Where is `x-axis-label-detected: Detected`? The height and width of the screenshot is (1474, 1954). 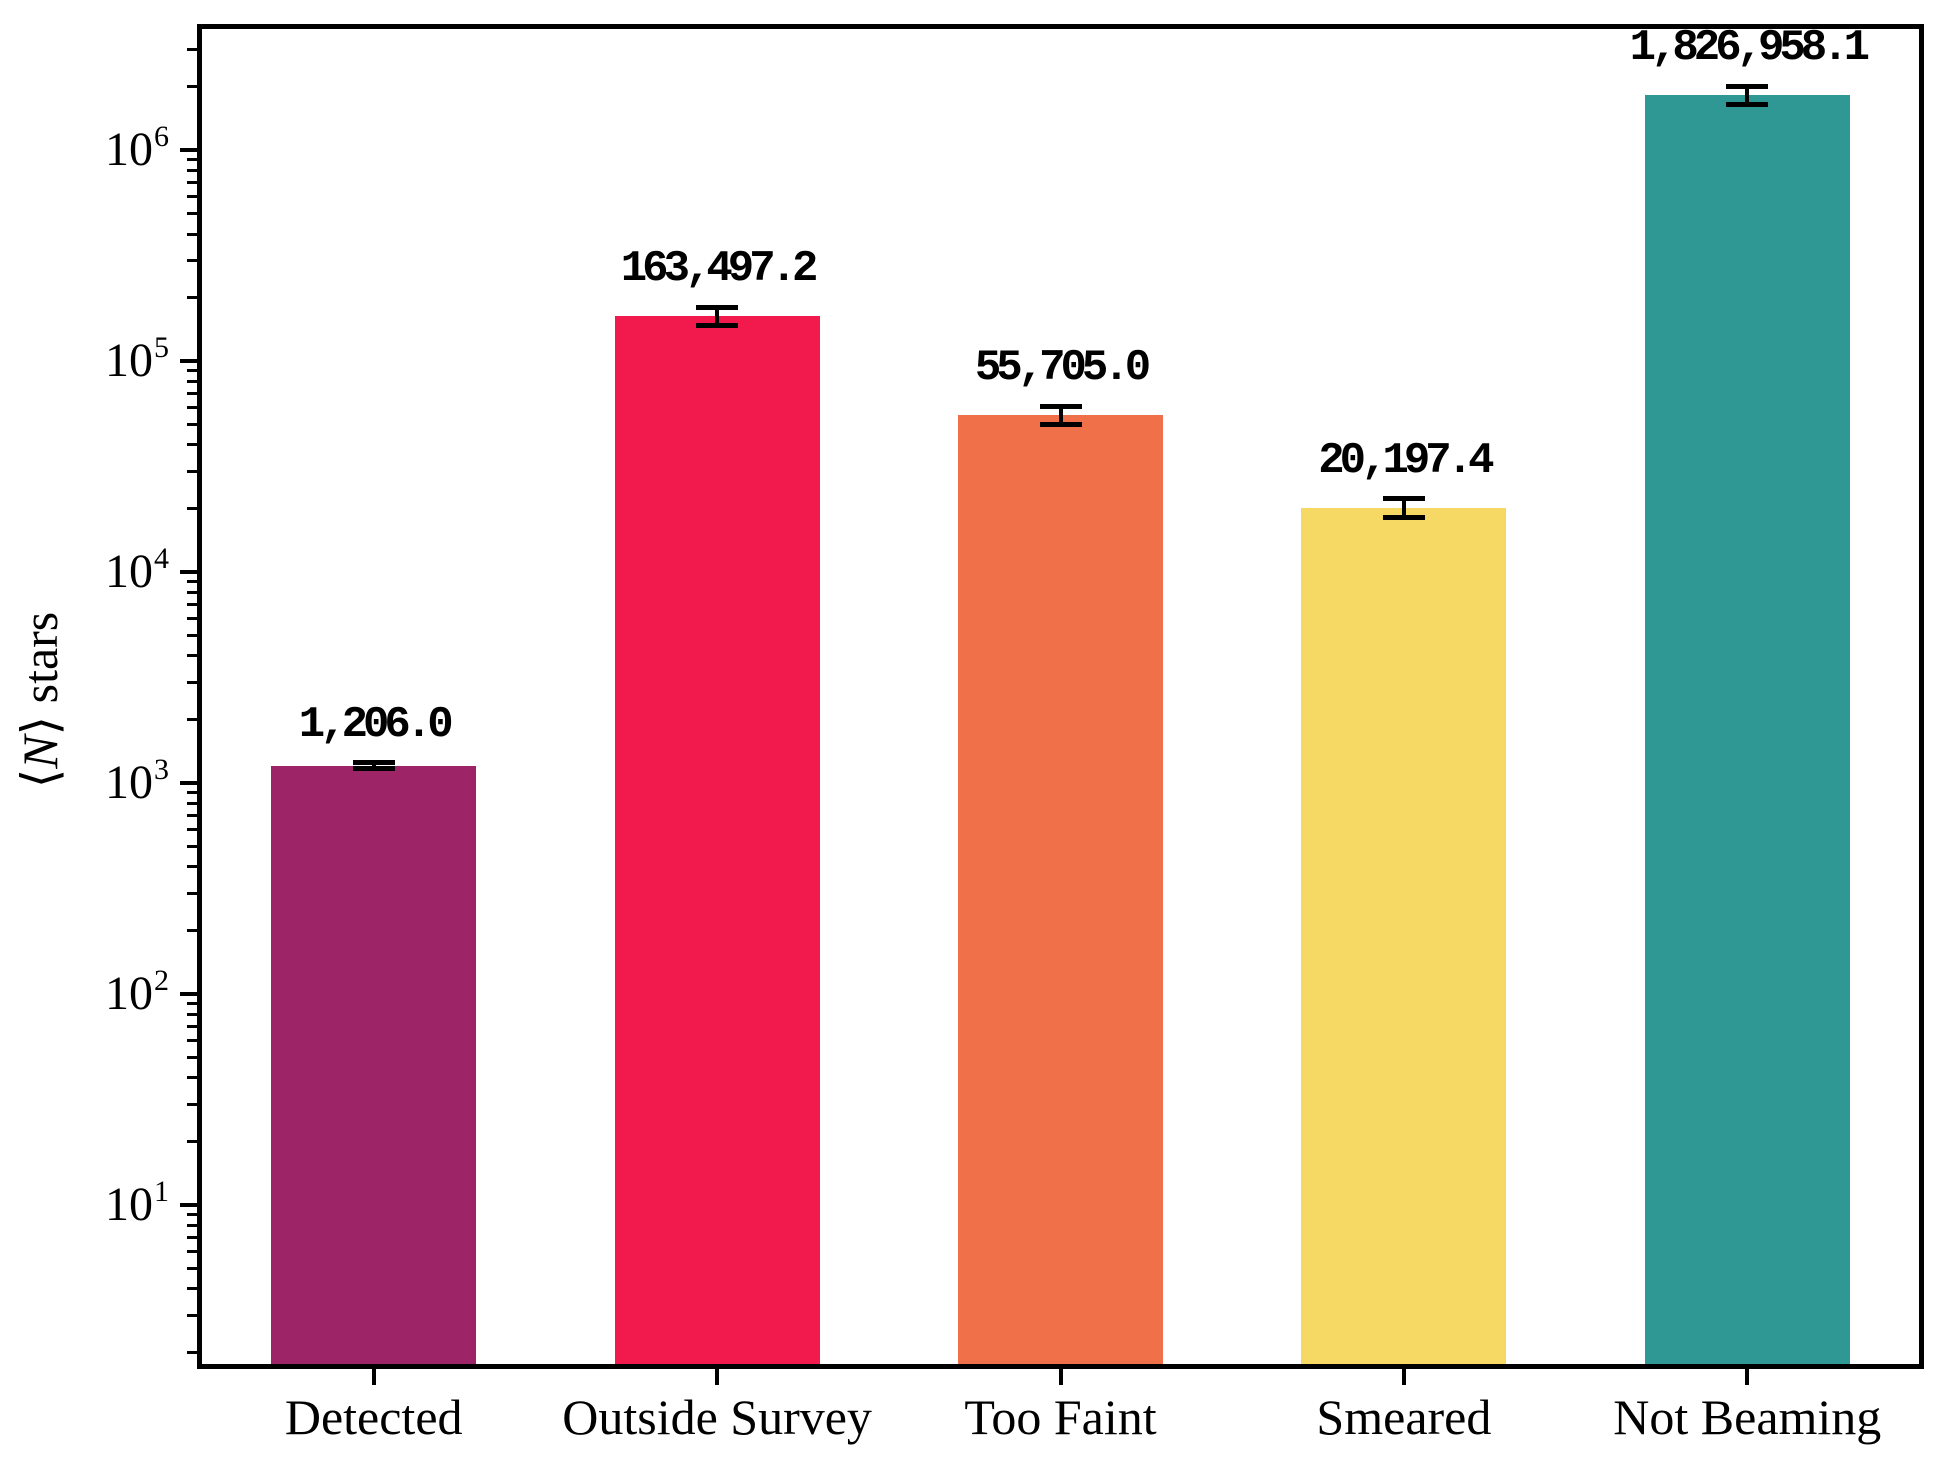
x-axis-label-detected: Detected is located at coordinates (373, 1417).